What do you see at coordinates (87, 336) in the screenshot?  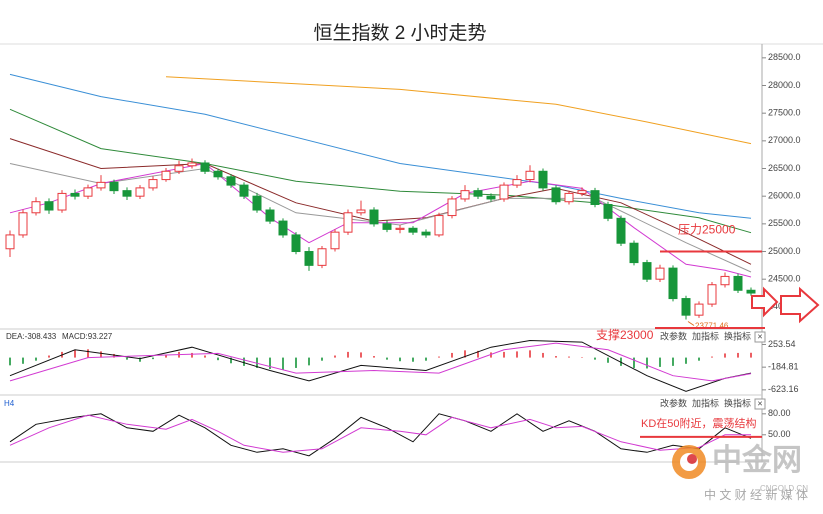 I see `indicator-header: MACD:93.227` at bounding box center [87, 336].